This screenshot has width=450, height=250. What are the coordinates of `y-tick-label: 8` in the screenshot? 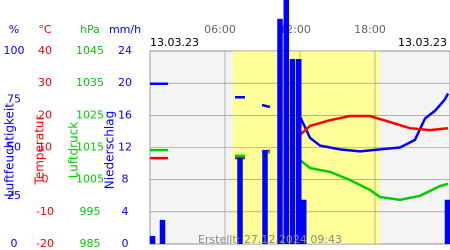 It's located at (125, 179).